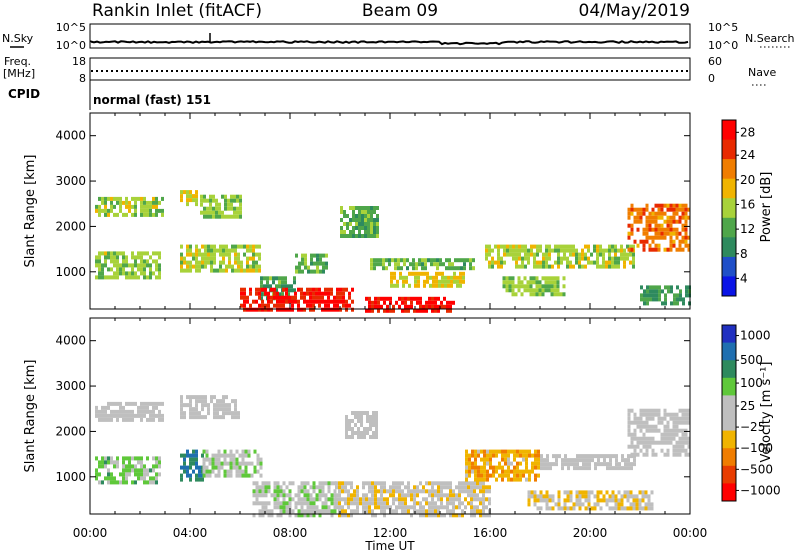 The width and height of the screenshot is (800, 554). What do you see at coordinates (181, 409) in the screenshot?
I see `velocity-cell-r1` at bounding box center [181, 409].